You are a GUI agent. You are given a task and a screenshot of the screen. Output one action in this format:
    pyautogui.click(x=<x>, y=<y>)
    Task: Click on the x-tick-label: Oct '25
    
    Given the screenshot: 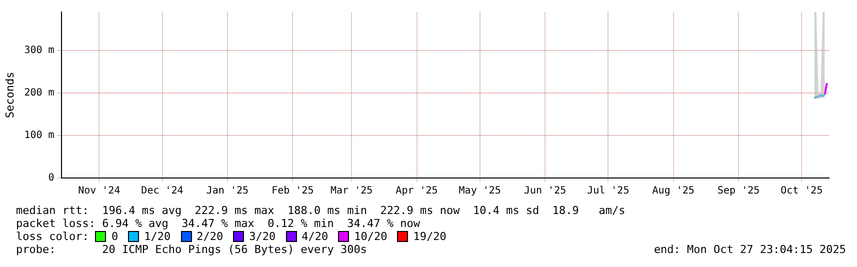 What is the action you would take?
    pyautogui.click(x=801, y=191)
    